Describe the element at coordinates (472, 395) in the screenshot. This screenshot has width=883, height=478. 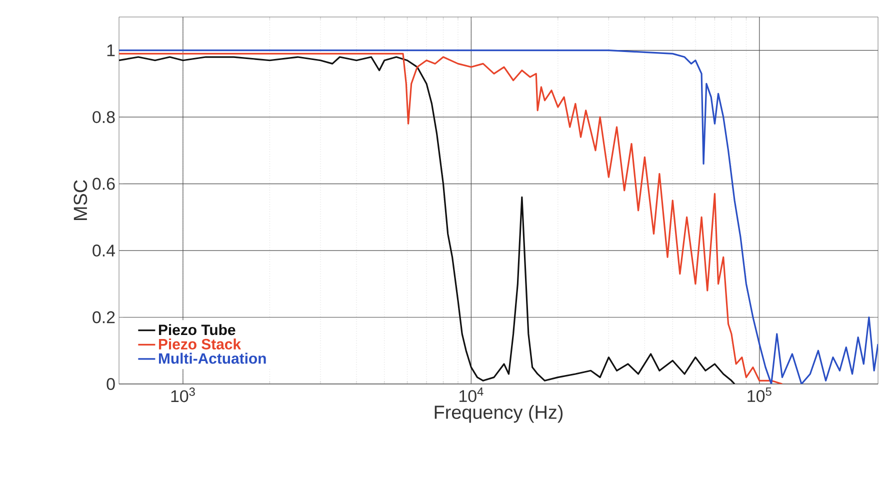
I see `x-tick-label: 10$^{4}$` at that location.